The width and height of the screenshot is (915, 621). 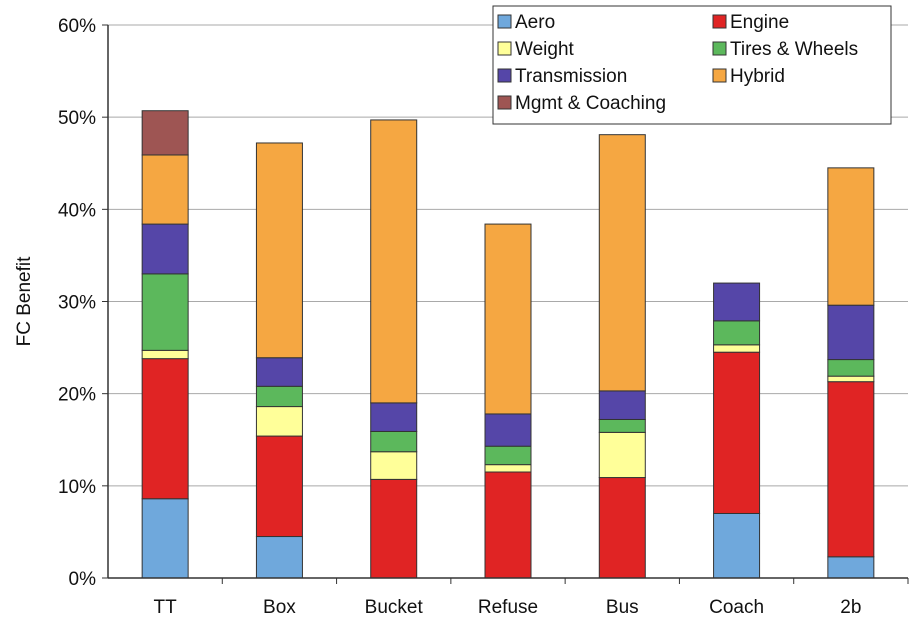 What do you see at coordinates (794, 49) in the screenshot?
I see `legend-label: Tires & Wheels` at bounding box center [794, 49].